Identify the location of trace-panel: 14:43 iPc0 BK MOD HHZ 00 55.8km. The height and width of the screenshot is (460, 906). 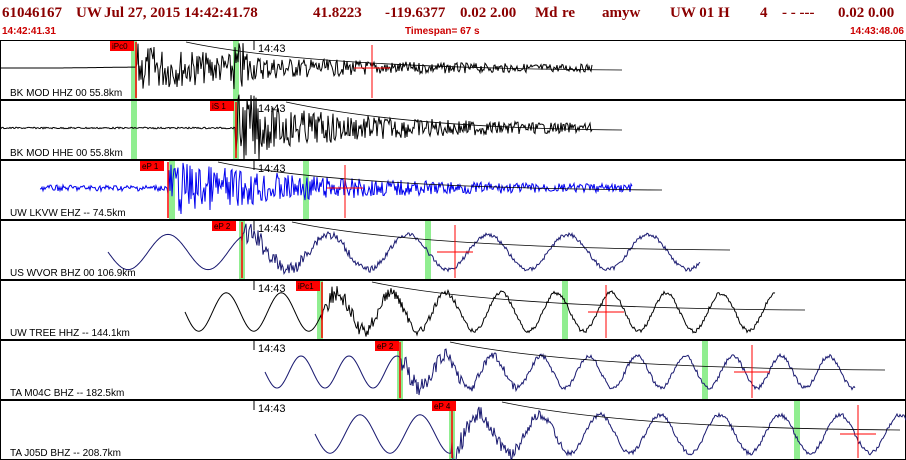
(453, 70).